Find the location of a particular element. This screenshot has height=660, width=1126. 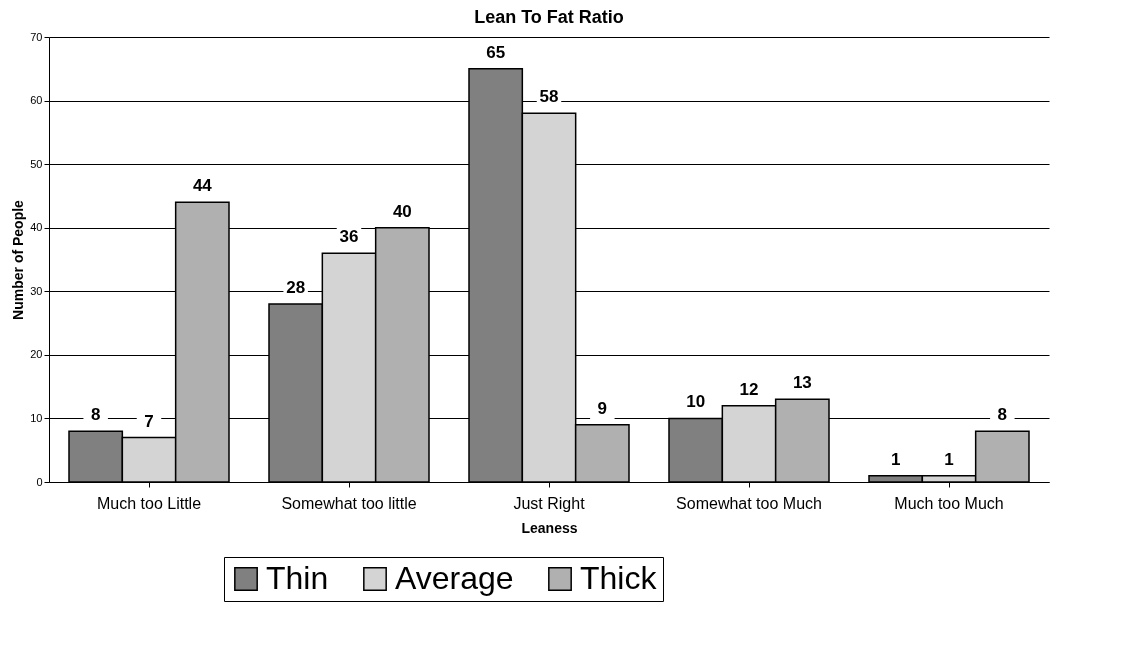

data-label: 10 is located at coordinates (696, 402).